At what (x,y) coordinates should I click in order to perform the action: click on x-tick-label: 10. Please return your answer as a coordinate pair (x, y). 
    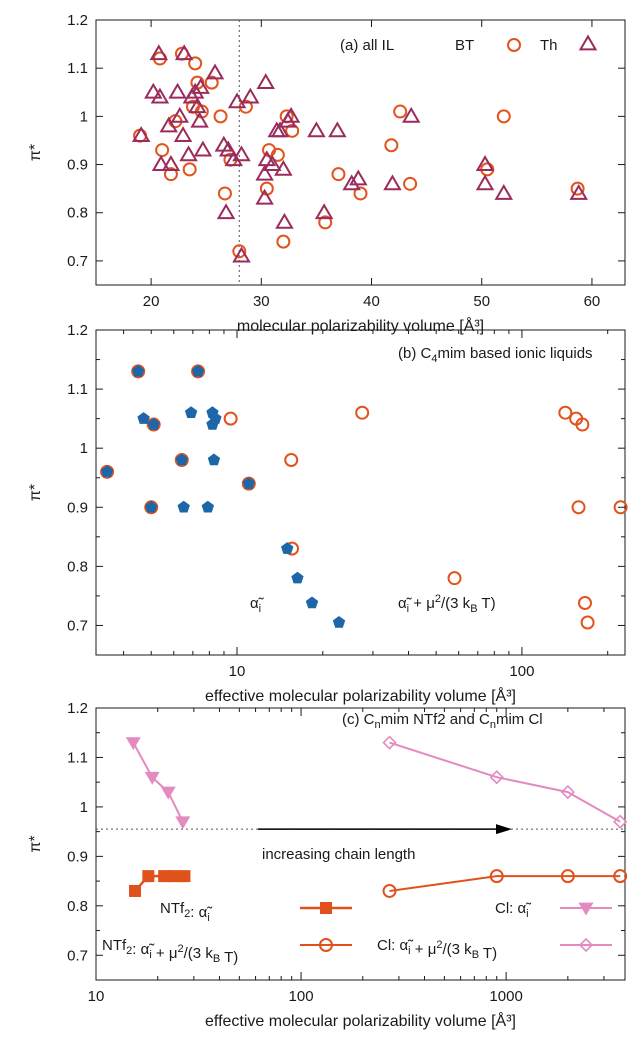
    Looking at the image, I should click on (96, 996).